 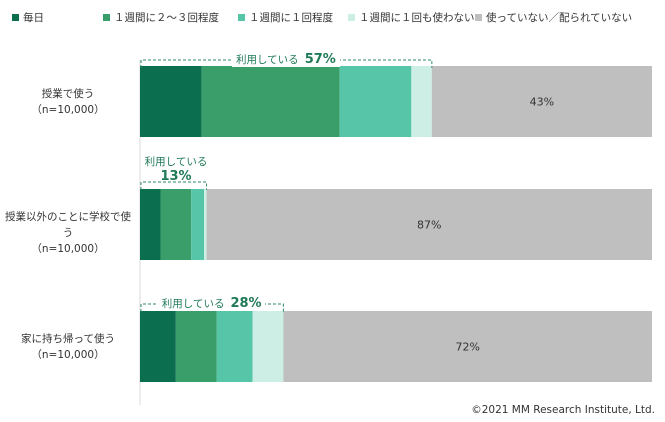 I want to click on not-used-percent-label: 87%, so click(x=429, y=224).